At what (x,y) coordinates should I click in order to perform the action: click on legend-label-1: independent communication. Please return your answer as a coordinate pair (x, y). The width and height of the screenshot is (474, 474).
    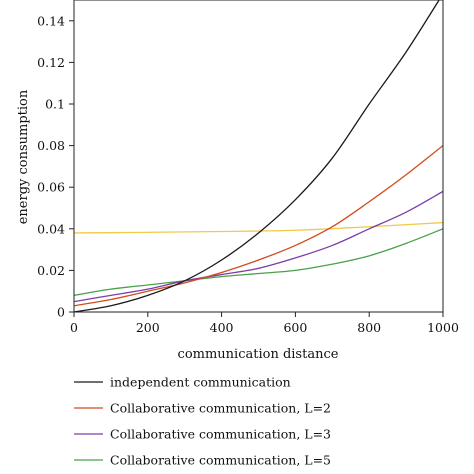
    Looking at the image, I should click on (200, 382).